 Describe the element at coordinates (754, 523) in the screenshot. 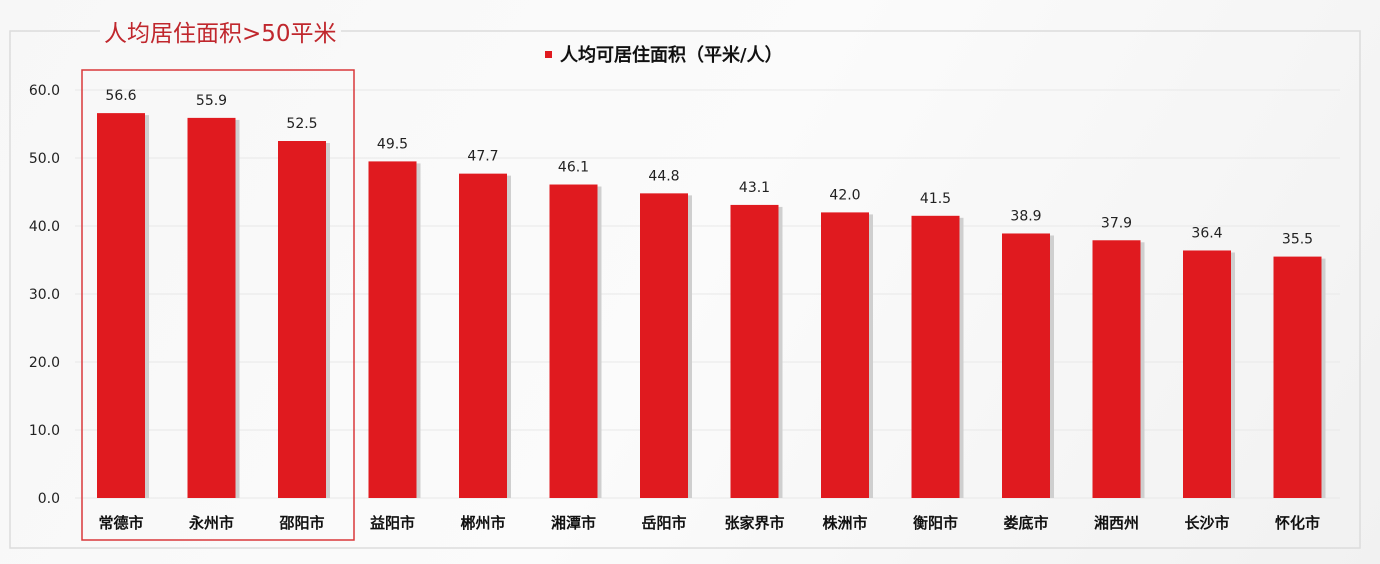

I see `x-tick-label: 张家界市` at that location.